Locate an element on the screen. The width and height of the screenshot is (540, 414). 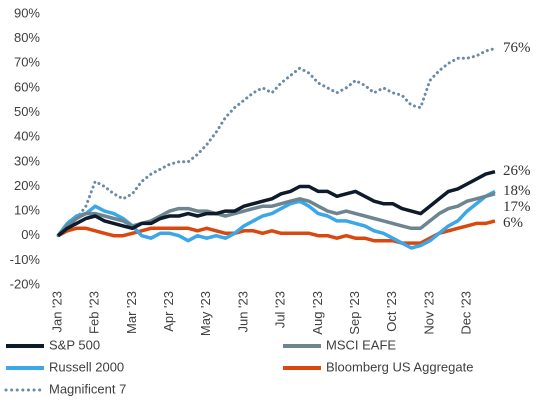
legend-label: Bloomberg US Aggregate is located at coordinates (399, 366).